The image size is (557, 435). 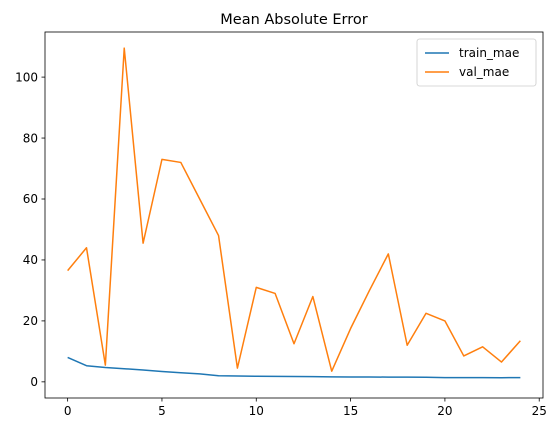 I want to click on x-axis: 0 5 10 15 20 25, so click(x=305, y=408).